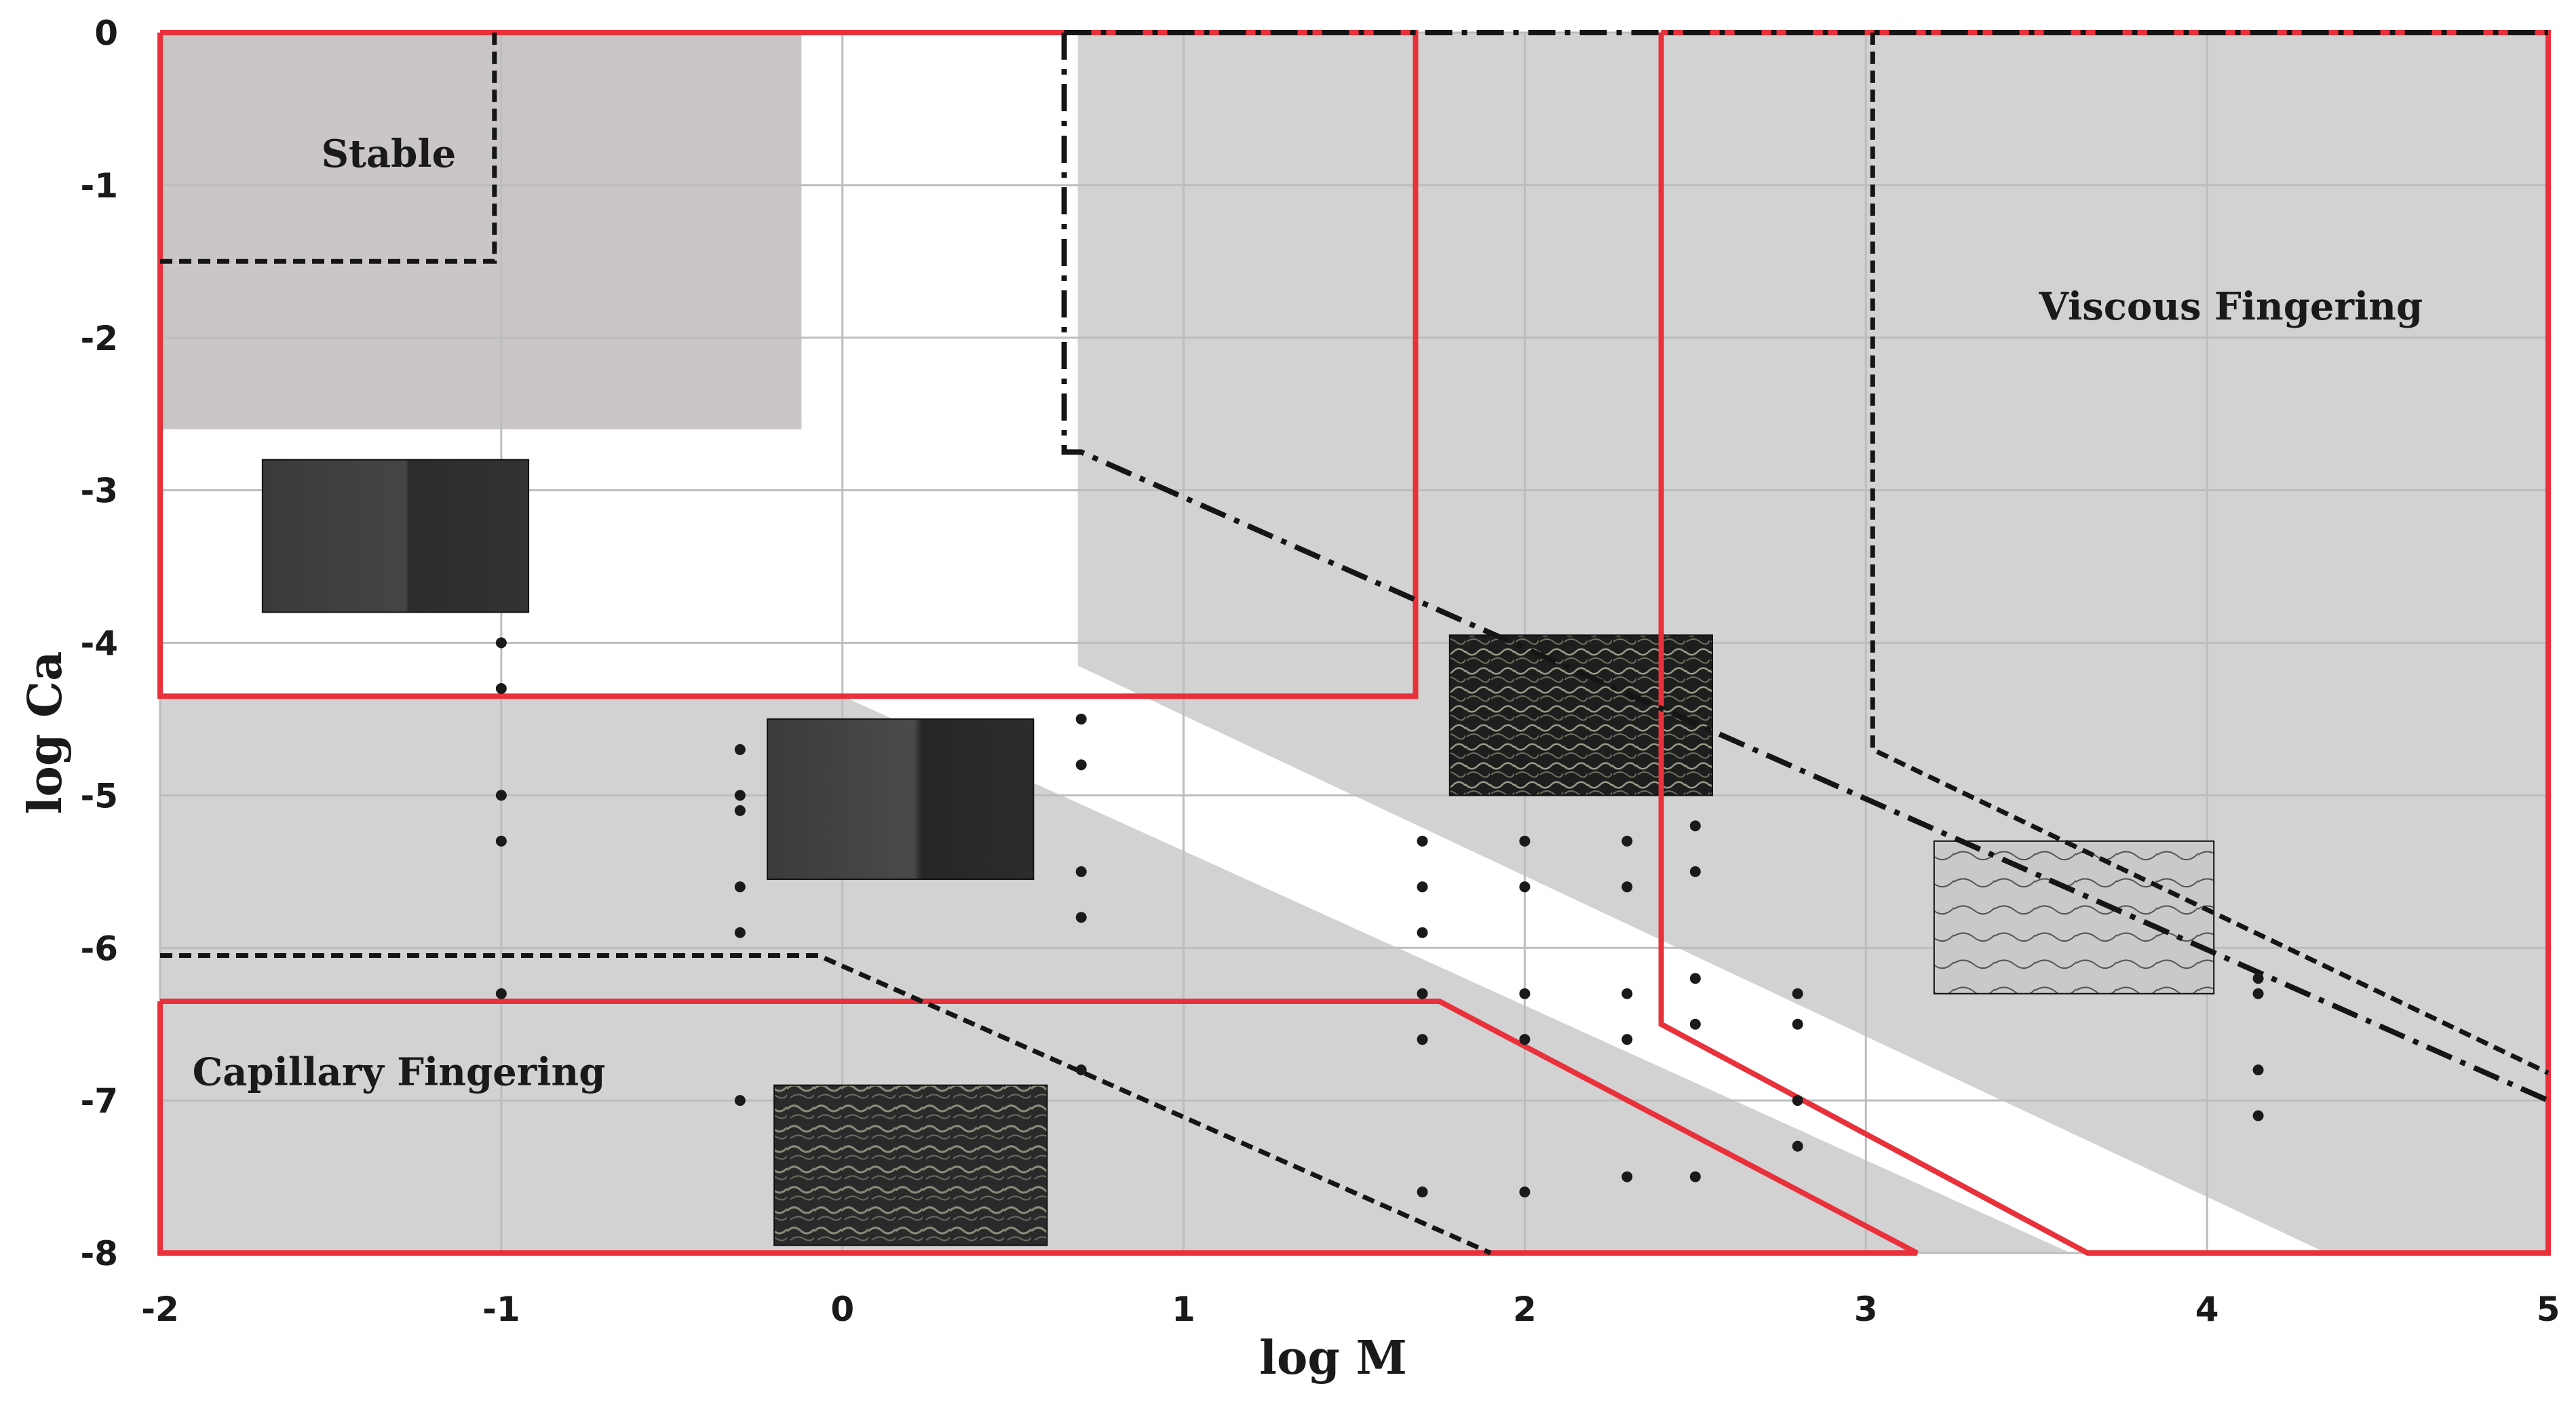 This screenshot has width=2576, height=1407. Describe the element at coordinates (1581, 715) in the screenshot. I see `crossover-inset` at that location.